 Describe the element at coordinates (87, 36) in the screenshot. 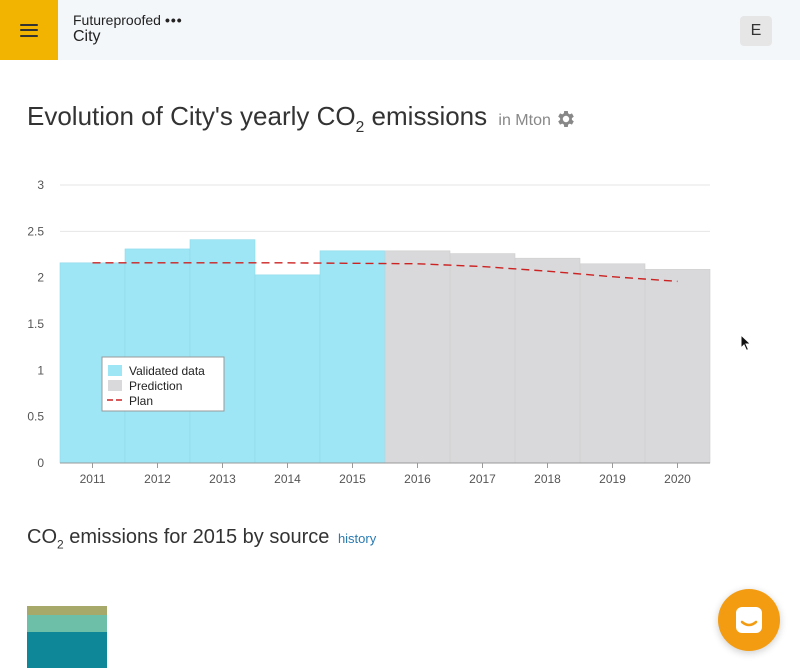

I see `city-name: City` at that location.